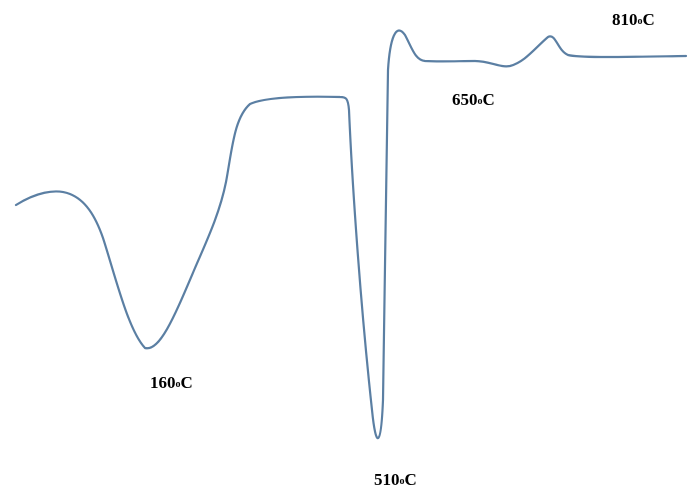  I want to click on peak-value: 160, so click(163, 382).